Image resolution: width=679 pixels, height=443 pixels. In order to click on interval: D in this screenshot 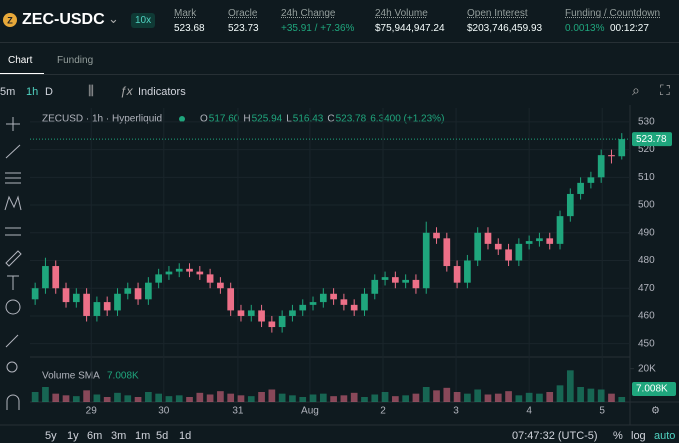, I will do `click(49, 92)`.